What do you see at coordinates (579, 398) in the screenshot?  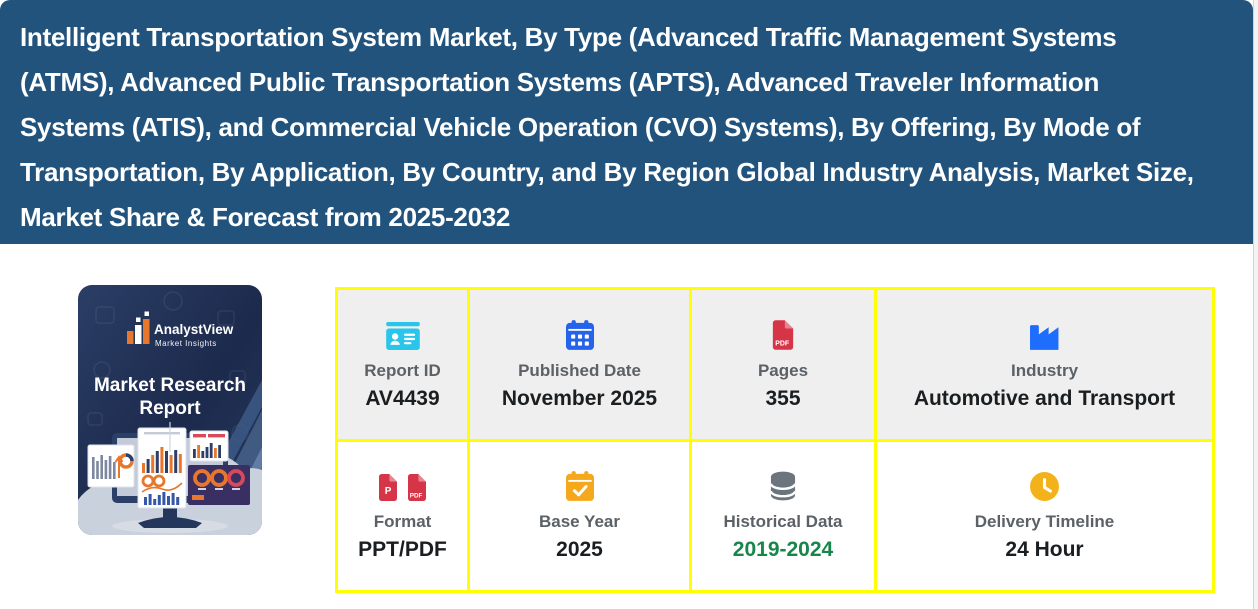 I see `info-card-value: November 2025` at bounding box center [579, 398].